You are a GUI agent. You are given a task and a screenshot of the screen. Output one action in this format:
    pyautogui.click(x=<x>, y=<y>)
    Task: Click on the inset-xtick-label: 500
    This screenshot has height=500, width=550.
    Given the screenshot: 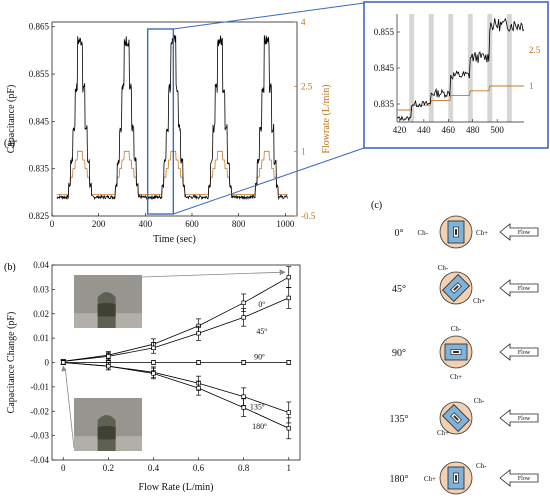 What is the action you would take?
    pyautogui.click(x=497, y=130)
    